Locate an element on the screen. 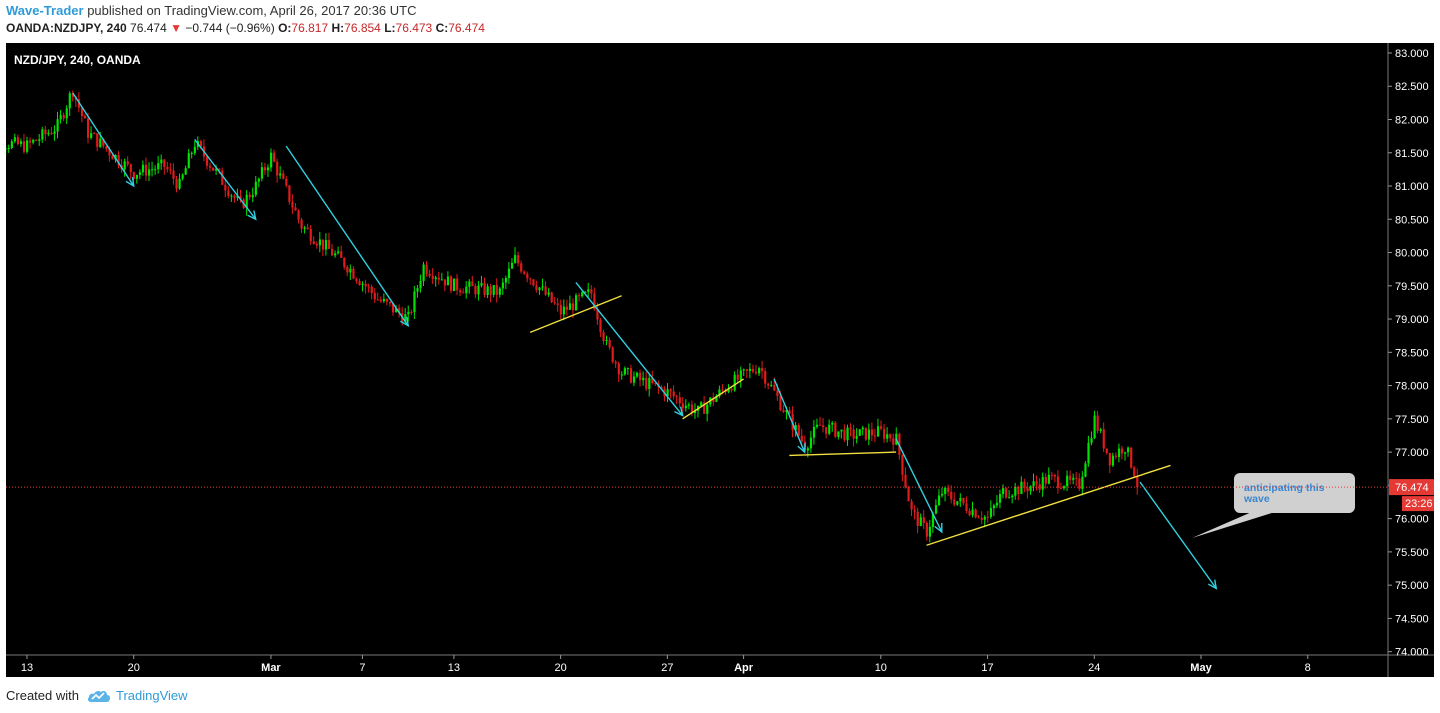 The width and height of the screenshot is (1440, 713). price-tick-label: 78.500 is located at coordinates (1412, 353).